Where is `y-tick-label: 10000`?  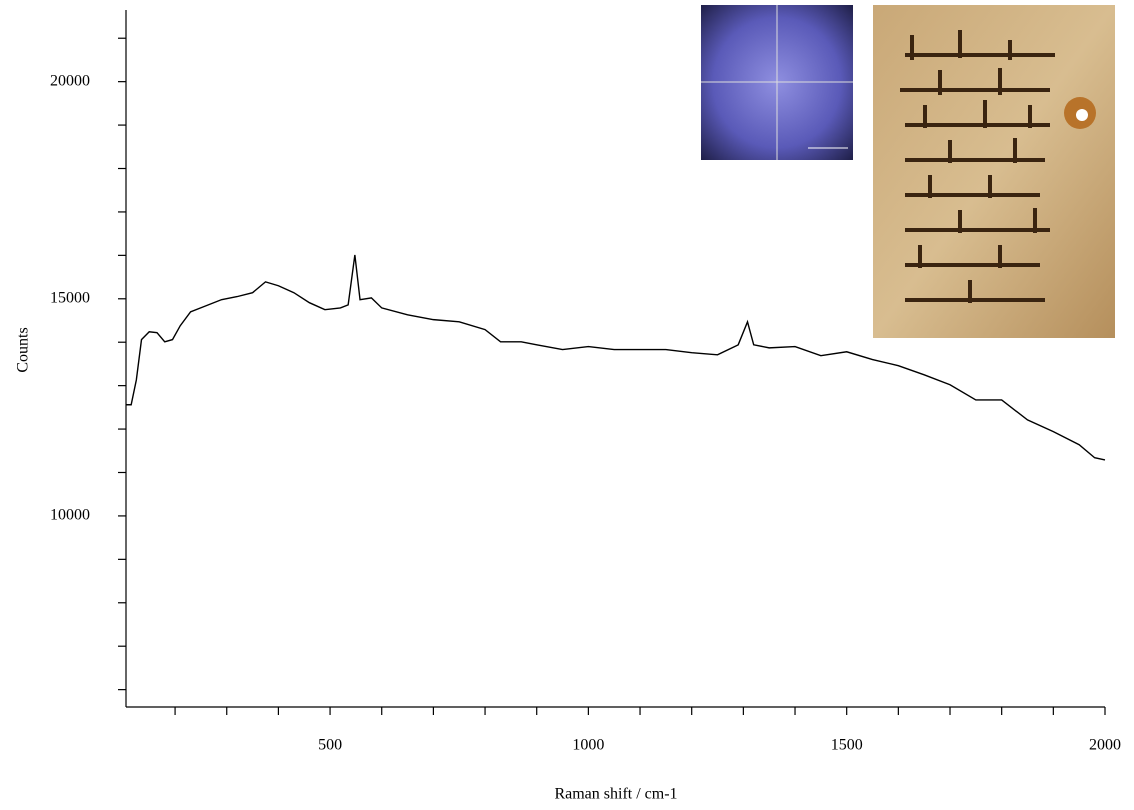 y-tick-label: 10000 is located at coordinates (70, 515).